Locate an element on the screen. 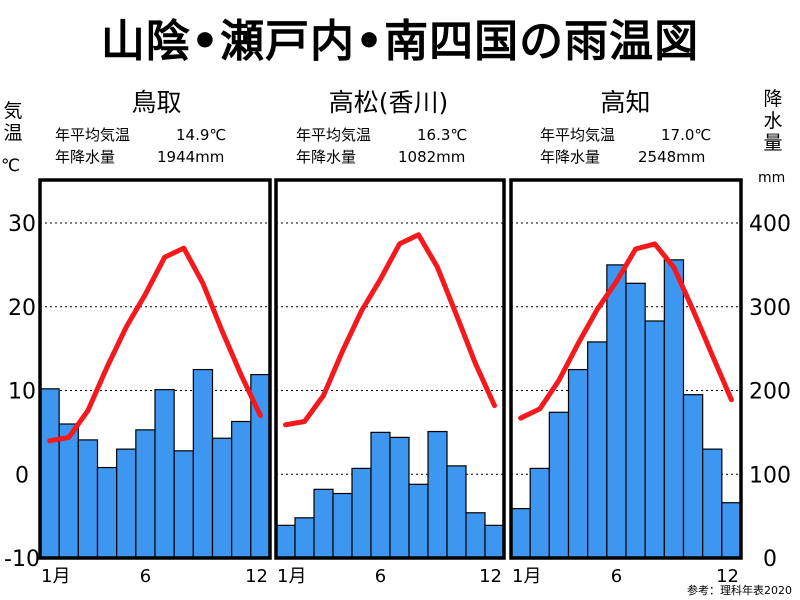 The width and height of the screenshot is (800, 600). panel-2-annual-precip-value: 1082mm is located at coordinates (432, 157).